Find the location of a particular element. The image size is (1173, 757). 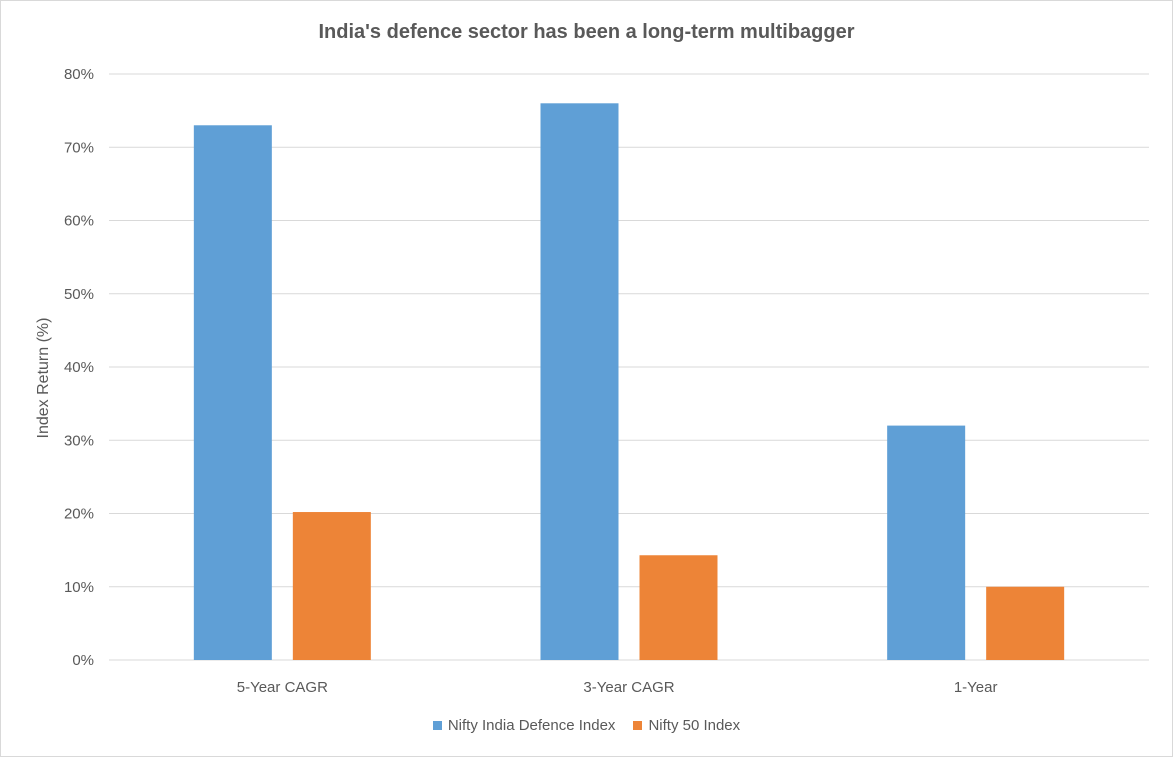

y-tick-label: 70% is located at coordinates (79, 147).